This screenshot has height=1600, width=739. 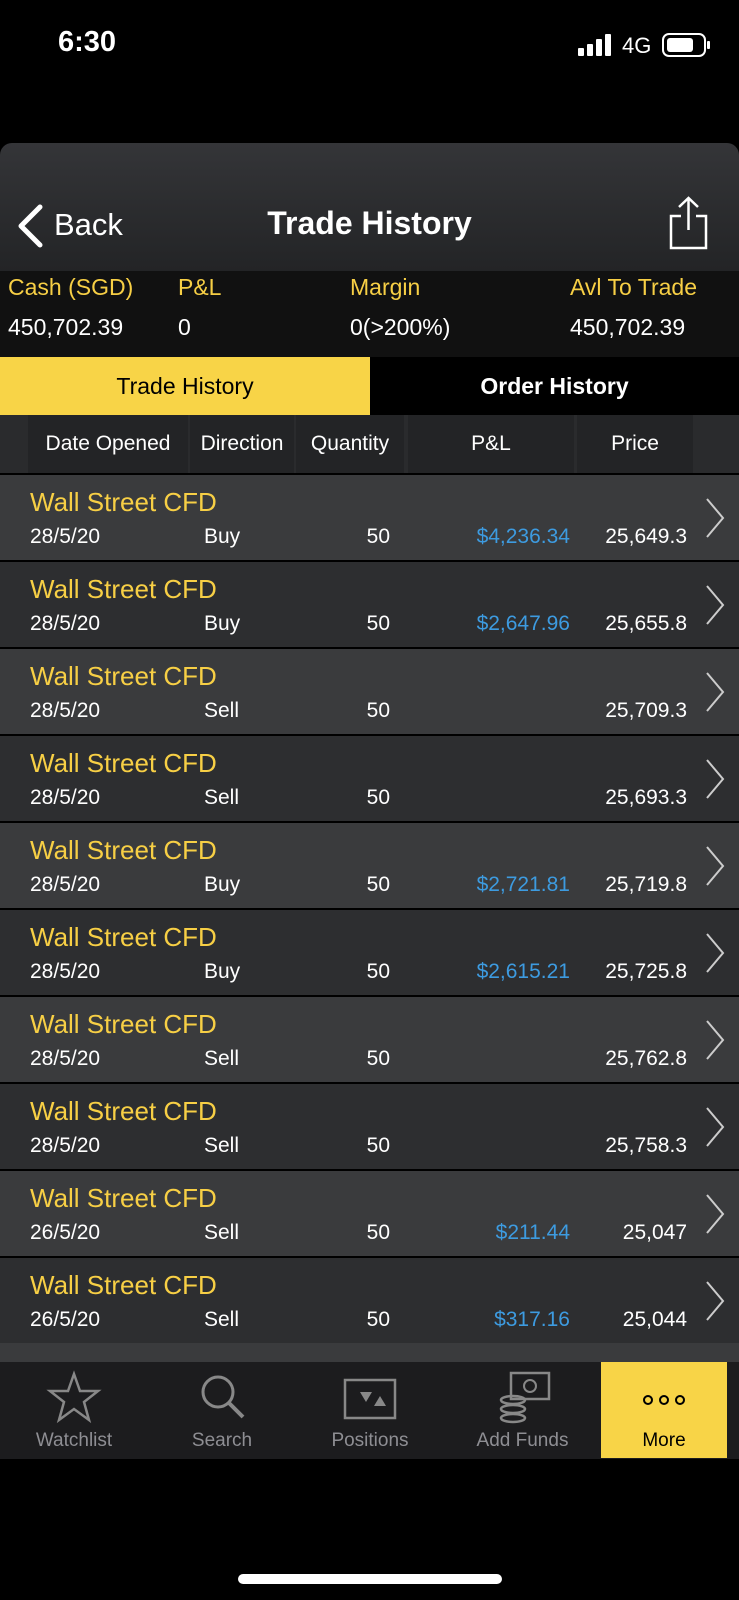 I want to click on column-header-cell: P&L, so click(x=491, y=444).